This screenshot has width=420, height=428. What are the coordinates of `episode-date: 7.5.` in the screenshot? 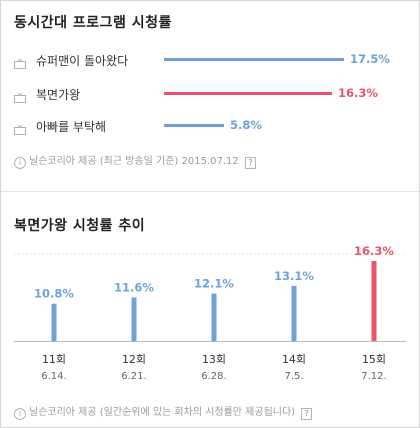 It's located at (293, 376).